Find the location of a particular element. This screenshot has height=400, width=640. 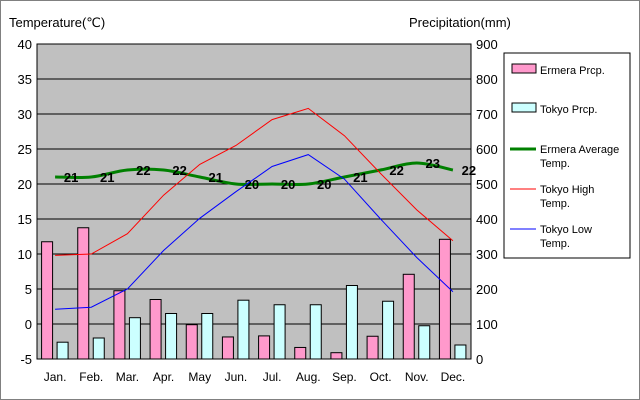

right-tick-label: 400 is located at coordinates (487, 219).